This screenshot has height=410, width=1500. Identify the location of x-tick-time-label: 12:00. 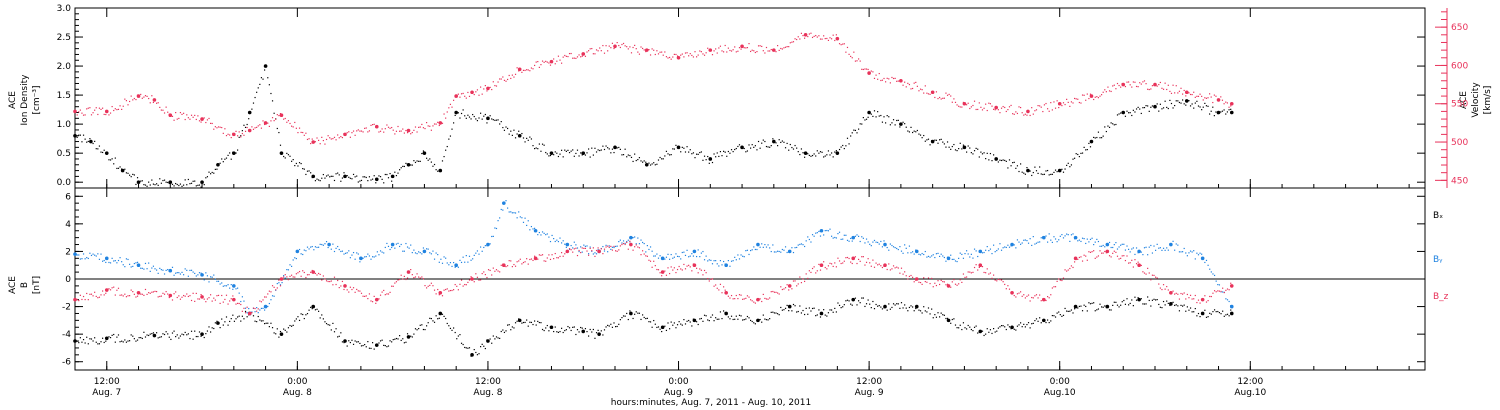
(1250, 382).